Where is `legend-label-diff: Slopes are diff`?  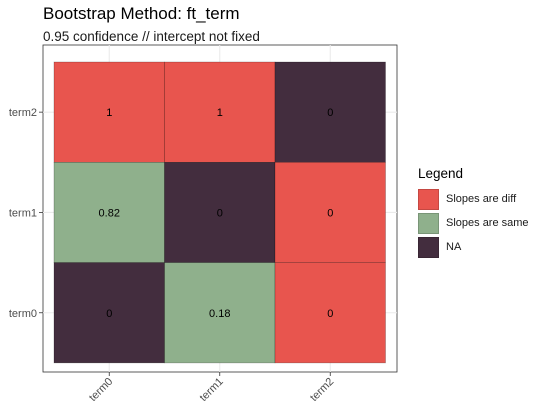
legend-label-diff: Slopes are diff is located at coordinates (481, 199).